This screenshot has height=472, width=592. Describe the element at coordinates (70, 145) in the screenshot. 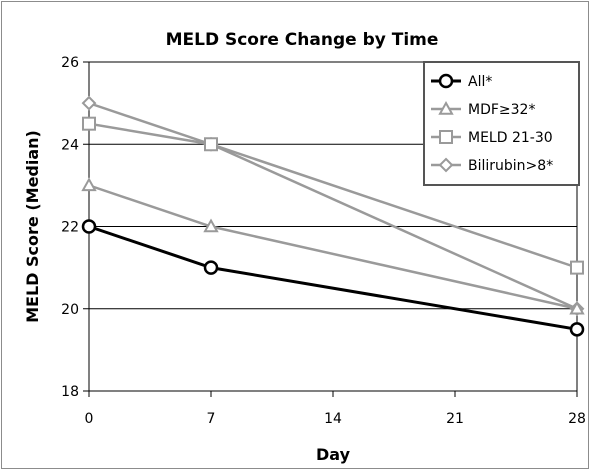

I see `y-tick-label: 24` at that location.